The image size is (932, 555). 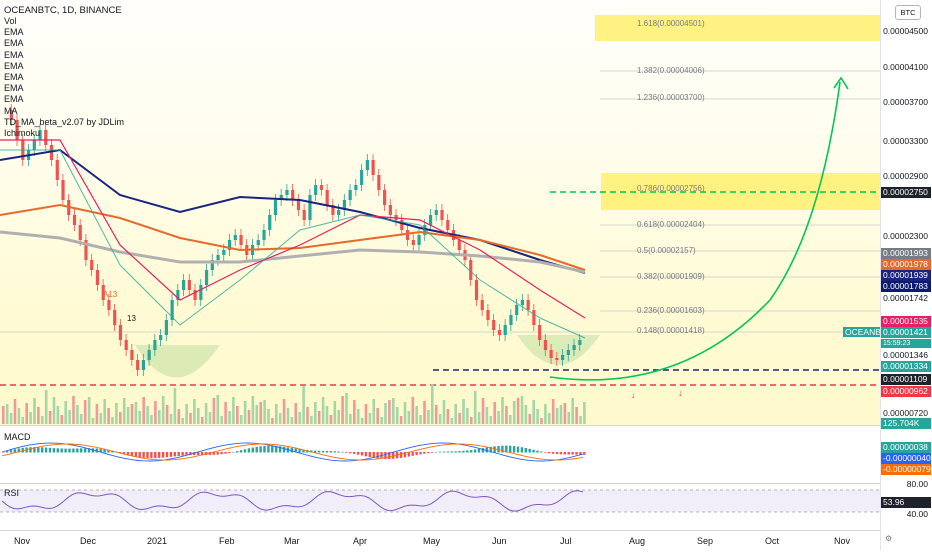 What do you see at coordinates (157, 541) in the screenshot?
I see `time-axis-label: 2021` at bounding box center [157, 541].